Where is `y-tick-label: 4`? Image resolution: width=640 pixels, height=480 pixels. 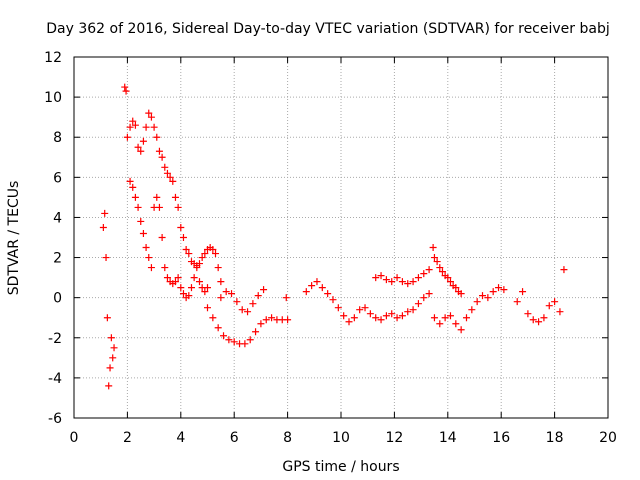
y-tick-label: 4 is located at coordinates (57, 218).